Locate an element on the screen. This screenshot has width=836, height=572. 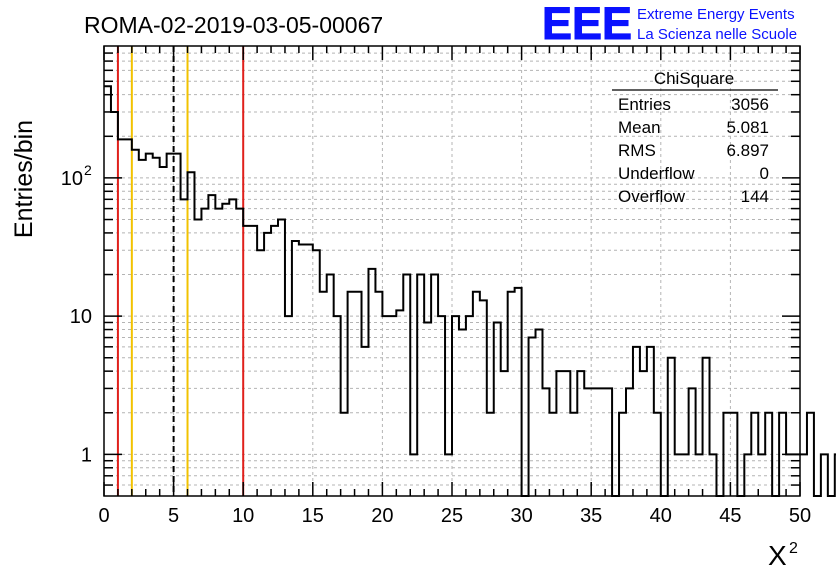
logo-mark: EEE is located at coordinates (587, 24).